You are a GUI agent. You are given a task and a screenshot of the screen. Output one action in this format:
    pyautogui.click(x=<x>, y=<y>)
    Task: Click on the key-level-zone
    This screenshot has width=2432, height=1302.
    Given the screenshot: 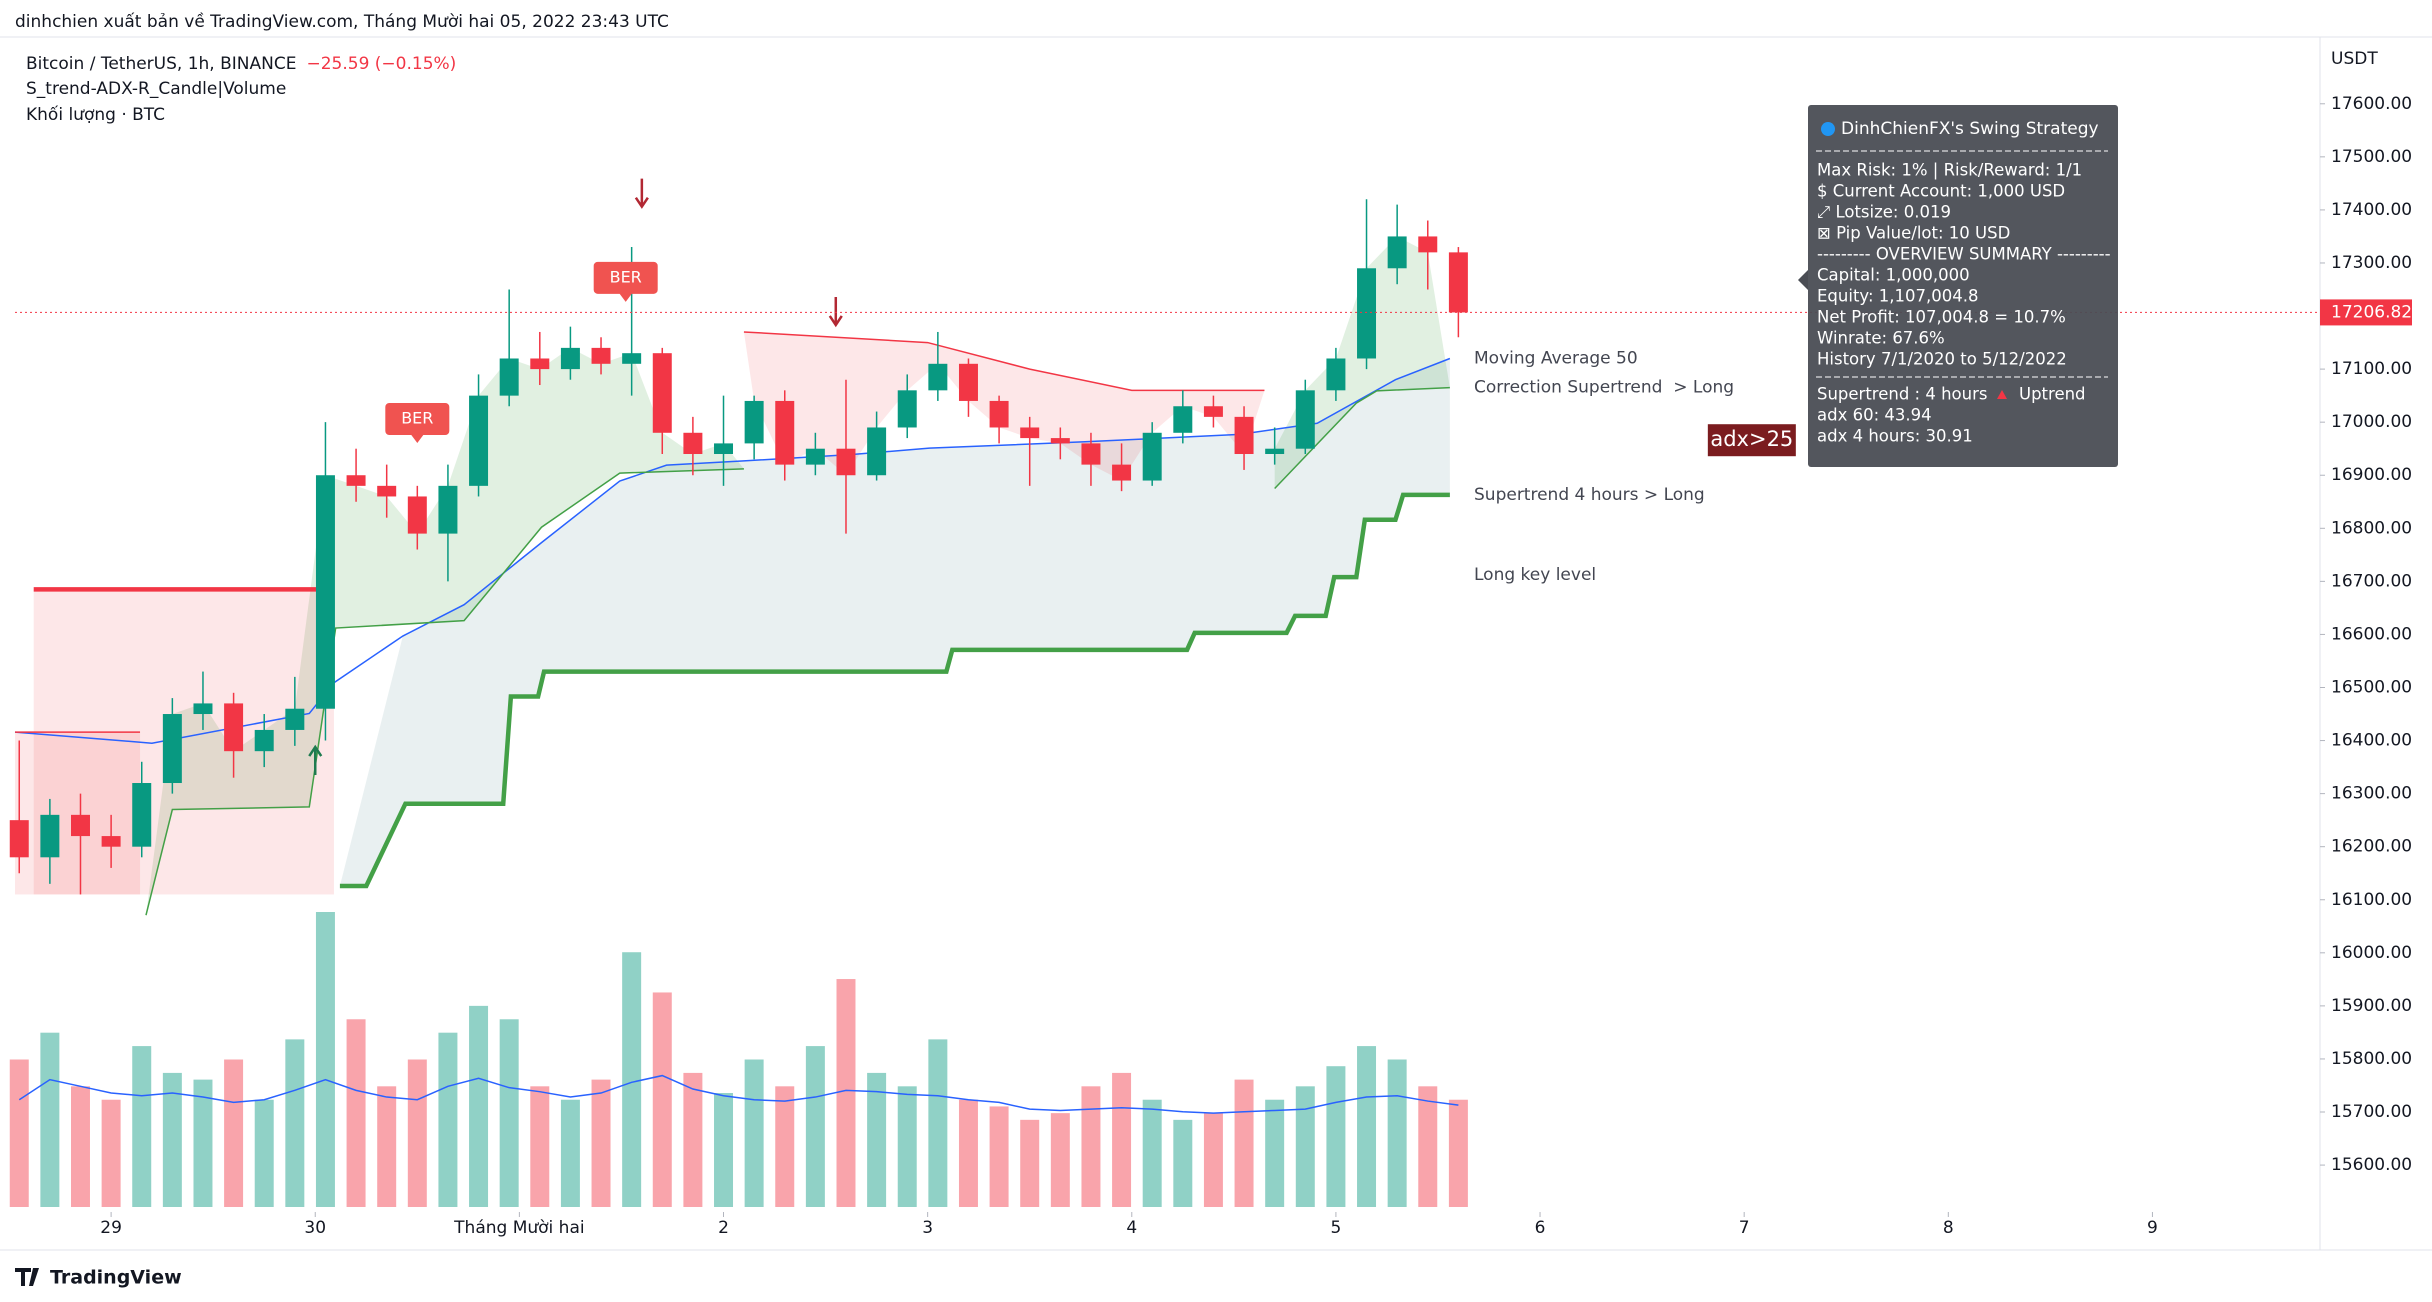 What is the action you would take?
    pyautogui.click(x=78, y=813)
    